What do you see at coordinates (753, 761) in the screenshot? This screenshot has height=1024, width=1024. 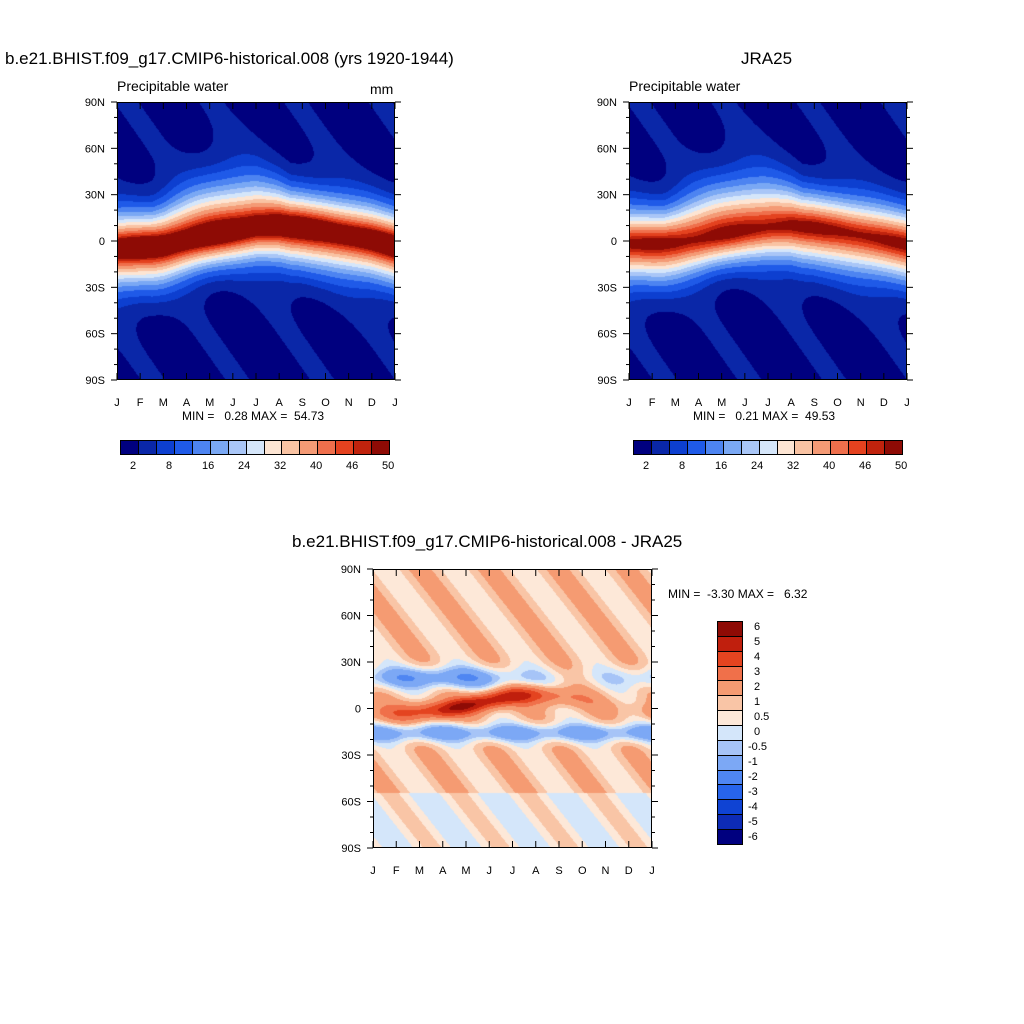 I see `diff-colorbar-tick-label: -1` at bounding box center [753, 761].